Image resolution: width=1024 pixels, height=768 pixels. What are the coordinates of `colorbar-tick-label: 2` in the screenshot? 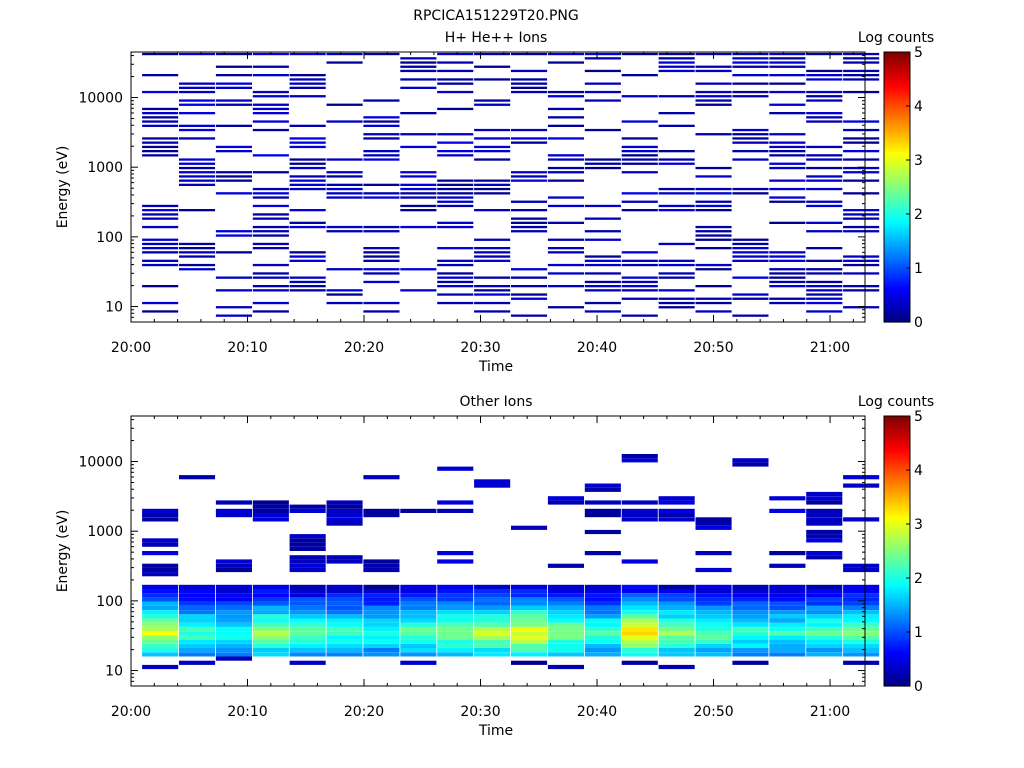 It's located at (918, 215).